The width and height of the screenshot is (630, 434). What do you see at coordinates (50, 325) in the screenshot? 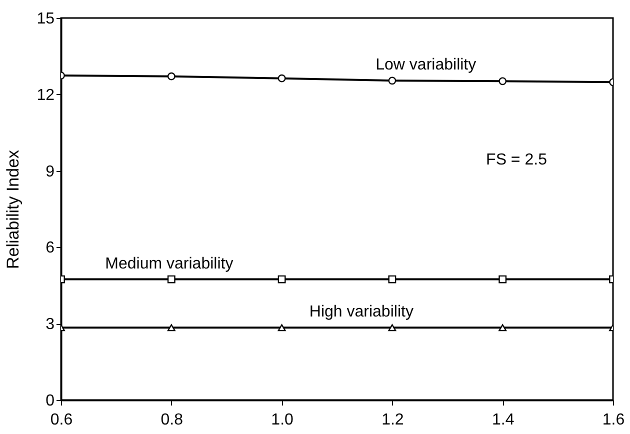
I see `y-tick-label: 3` at bounding box center [50, 325].